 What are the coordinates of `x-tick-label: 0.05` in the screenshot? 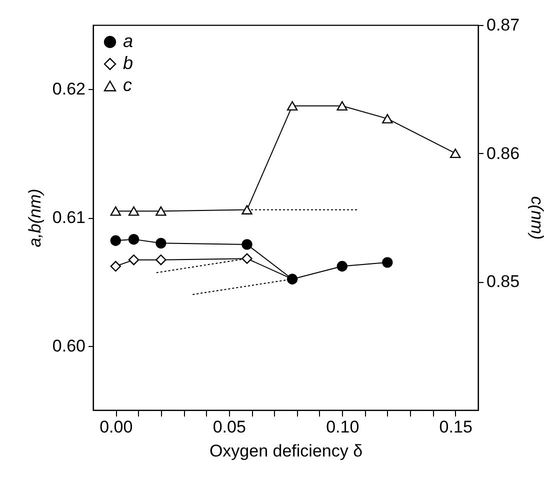 It's located at (229, 427).